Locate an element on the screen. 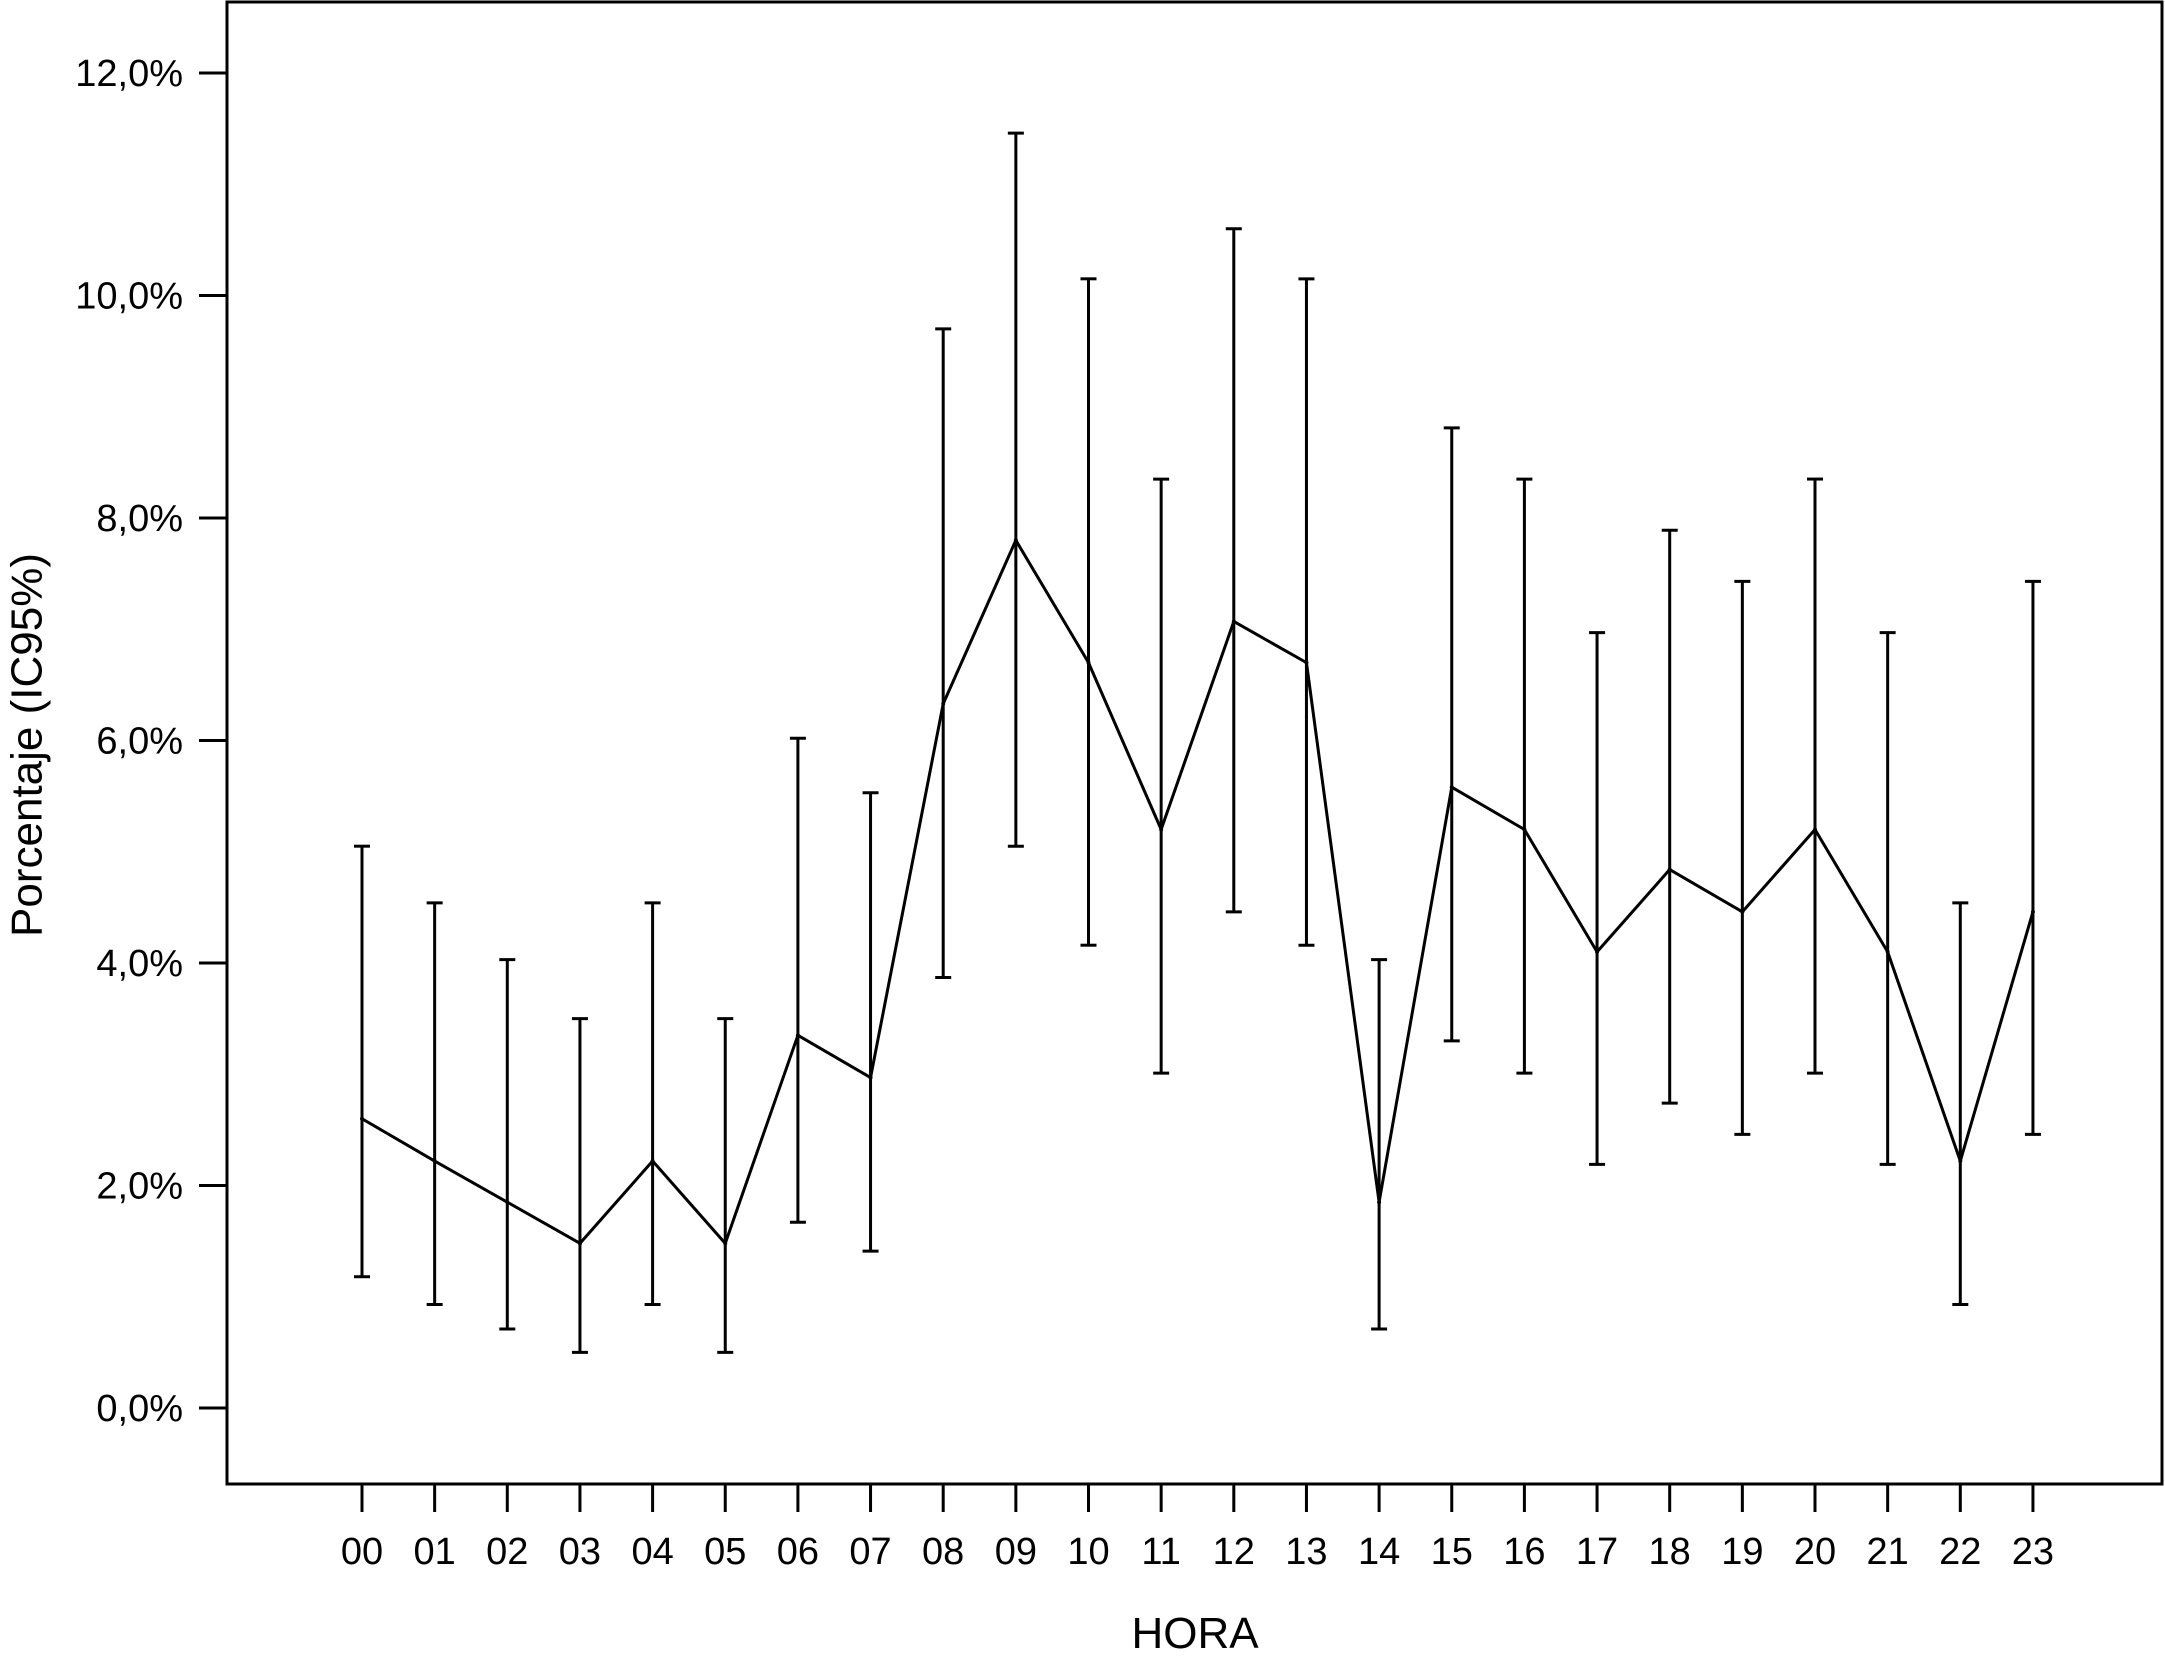 The image size is (2165, 1674). x-tick-label: 00 is located at coordinates (362, 1552).